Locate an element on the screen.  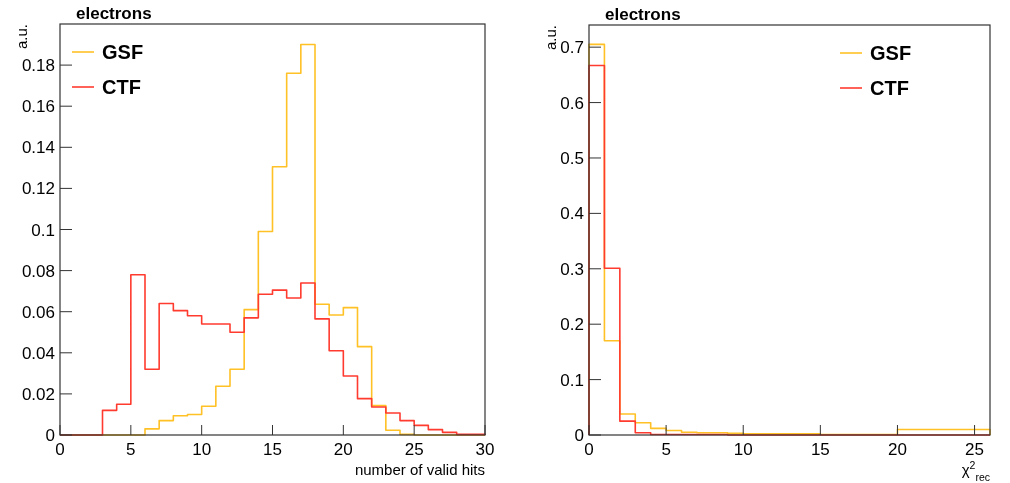
y-tick-label: 0.16 is located at coordinates (38, 107).